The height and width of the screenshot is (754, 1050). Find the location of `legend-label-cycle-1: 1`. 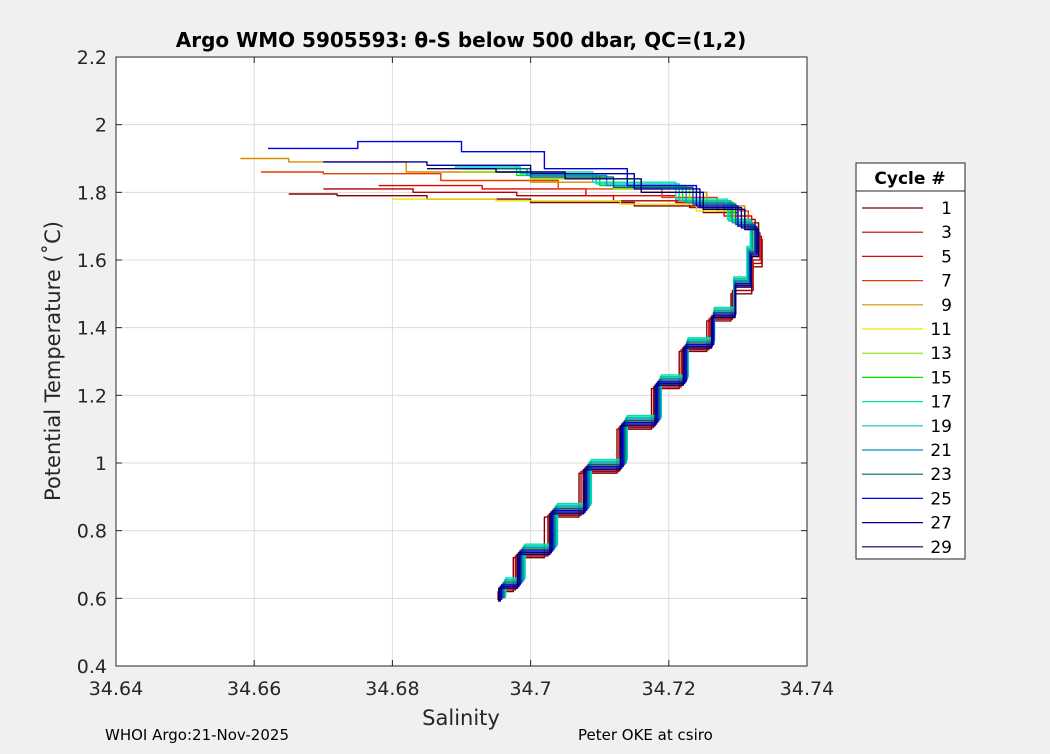

legend-label-cycle-1: 1 is located at coordinates (946, 209).